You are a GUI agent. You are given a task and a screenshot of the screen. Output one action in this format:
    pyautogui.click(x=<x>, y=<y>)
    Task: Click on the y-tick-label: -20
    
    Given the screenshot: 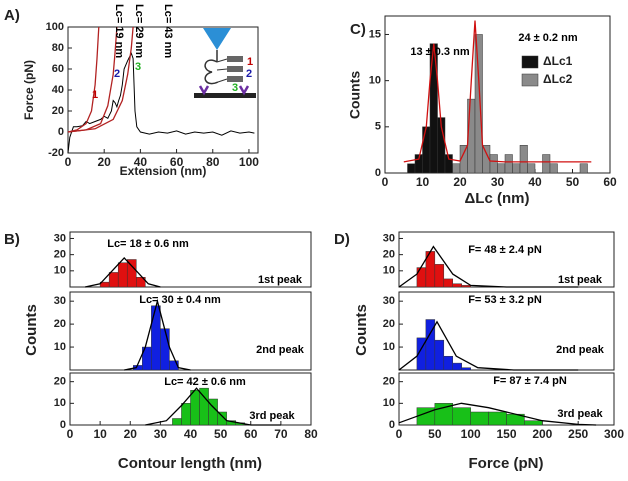 What is the action you would take?
    pyautogui.click(x=56, y=153)
    